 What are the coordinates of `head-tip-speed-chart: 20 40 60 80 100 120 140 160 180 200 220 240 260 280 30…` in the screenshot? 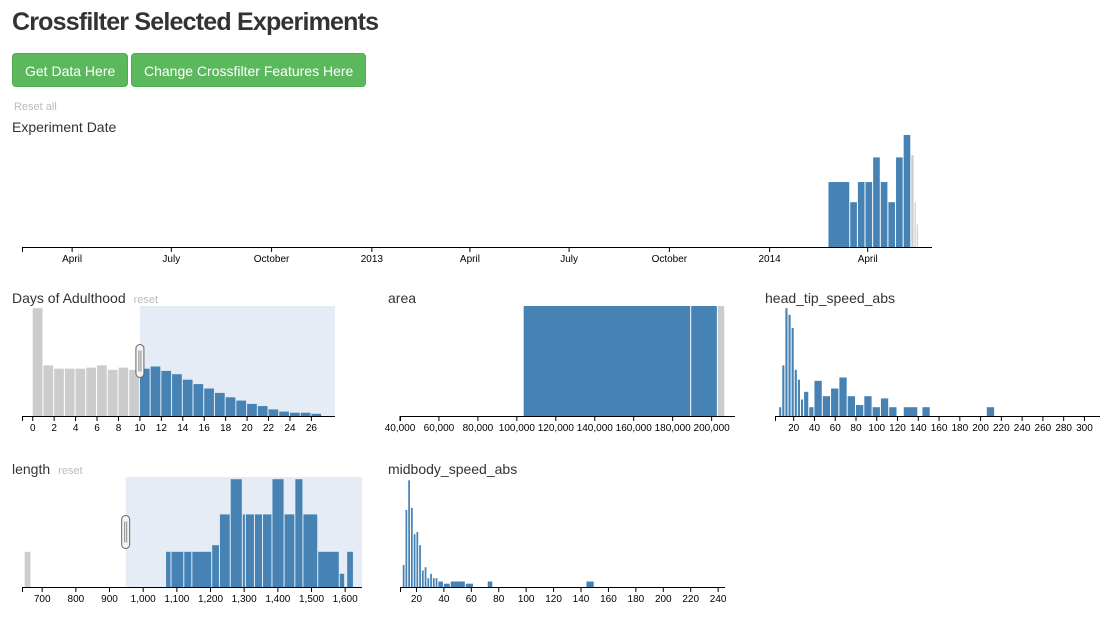 It's located at (937, 370).